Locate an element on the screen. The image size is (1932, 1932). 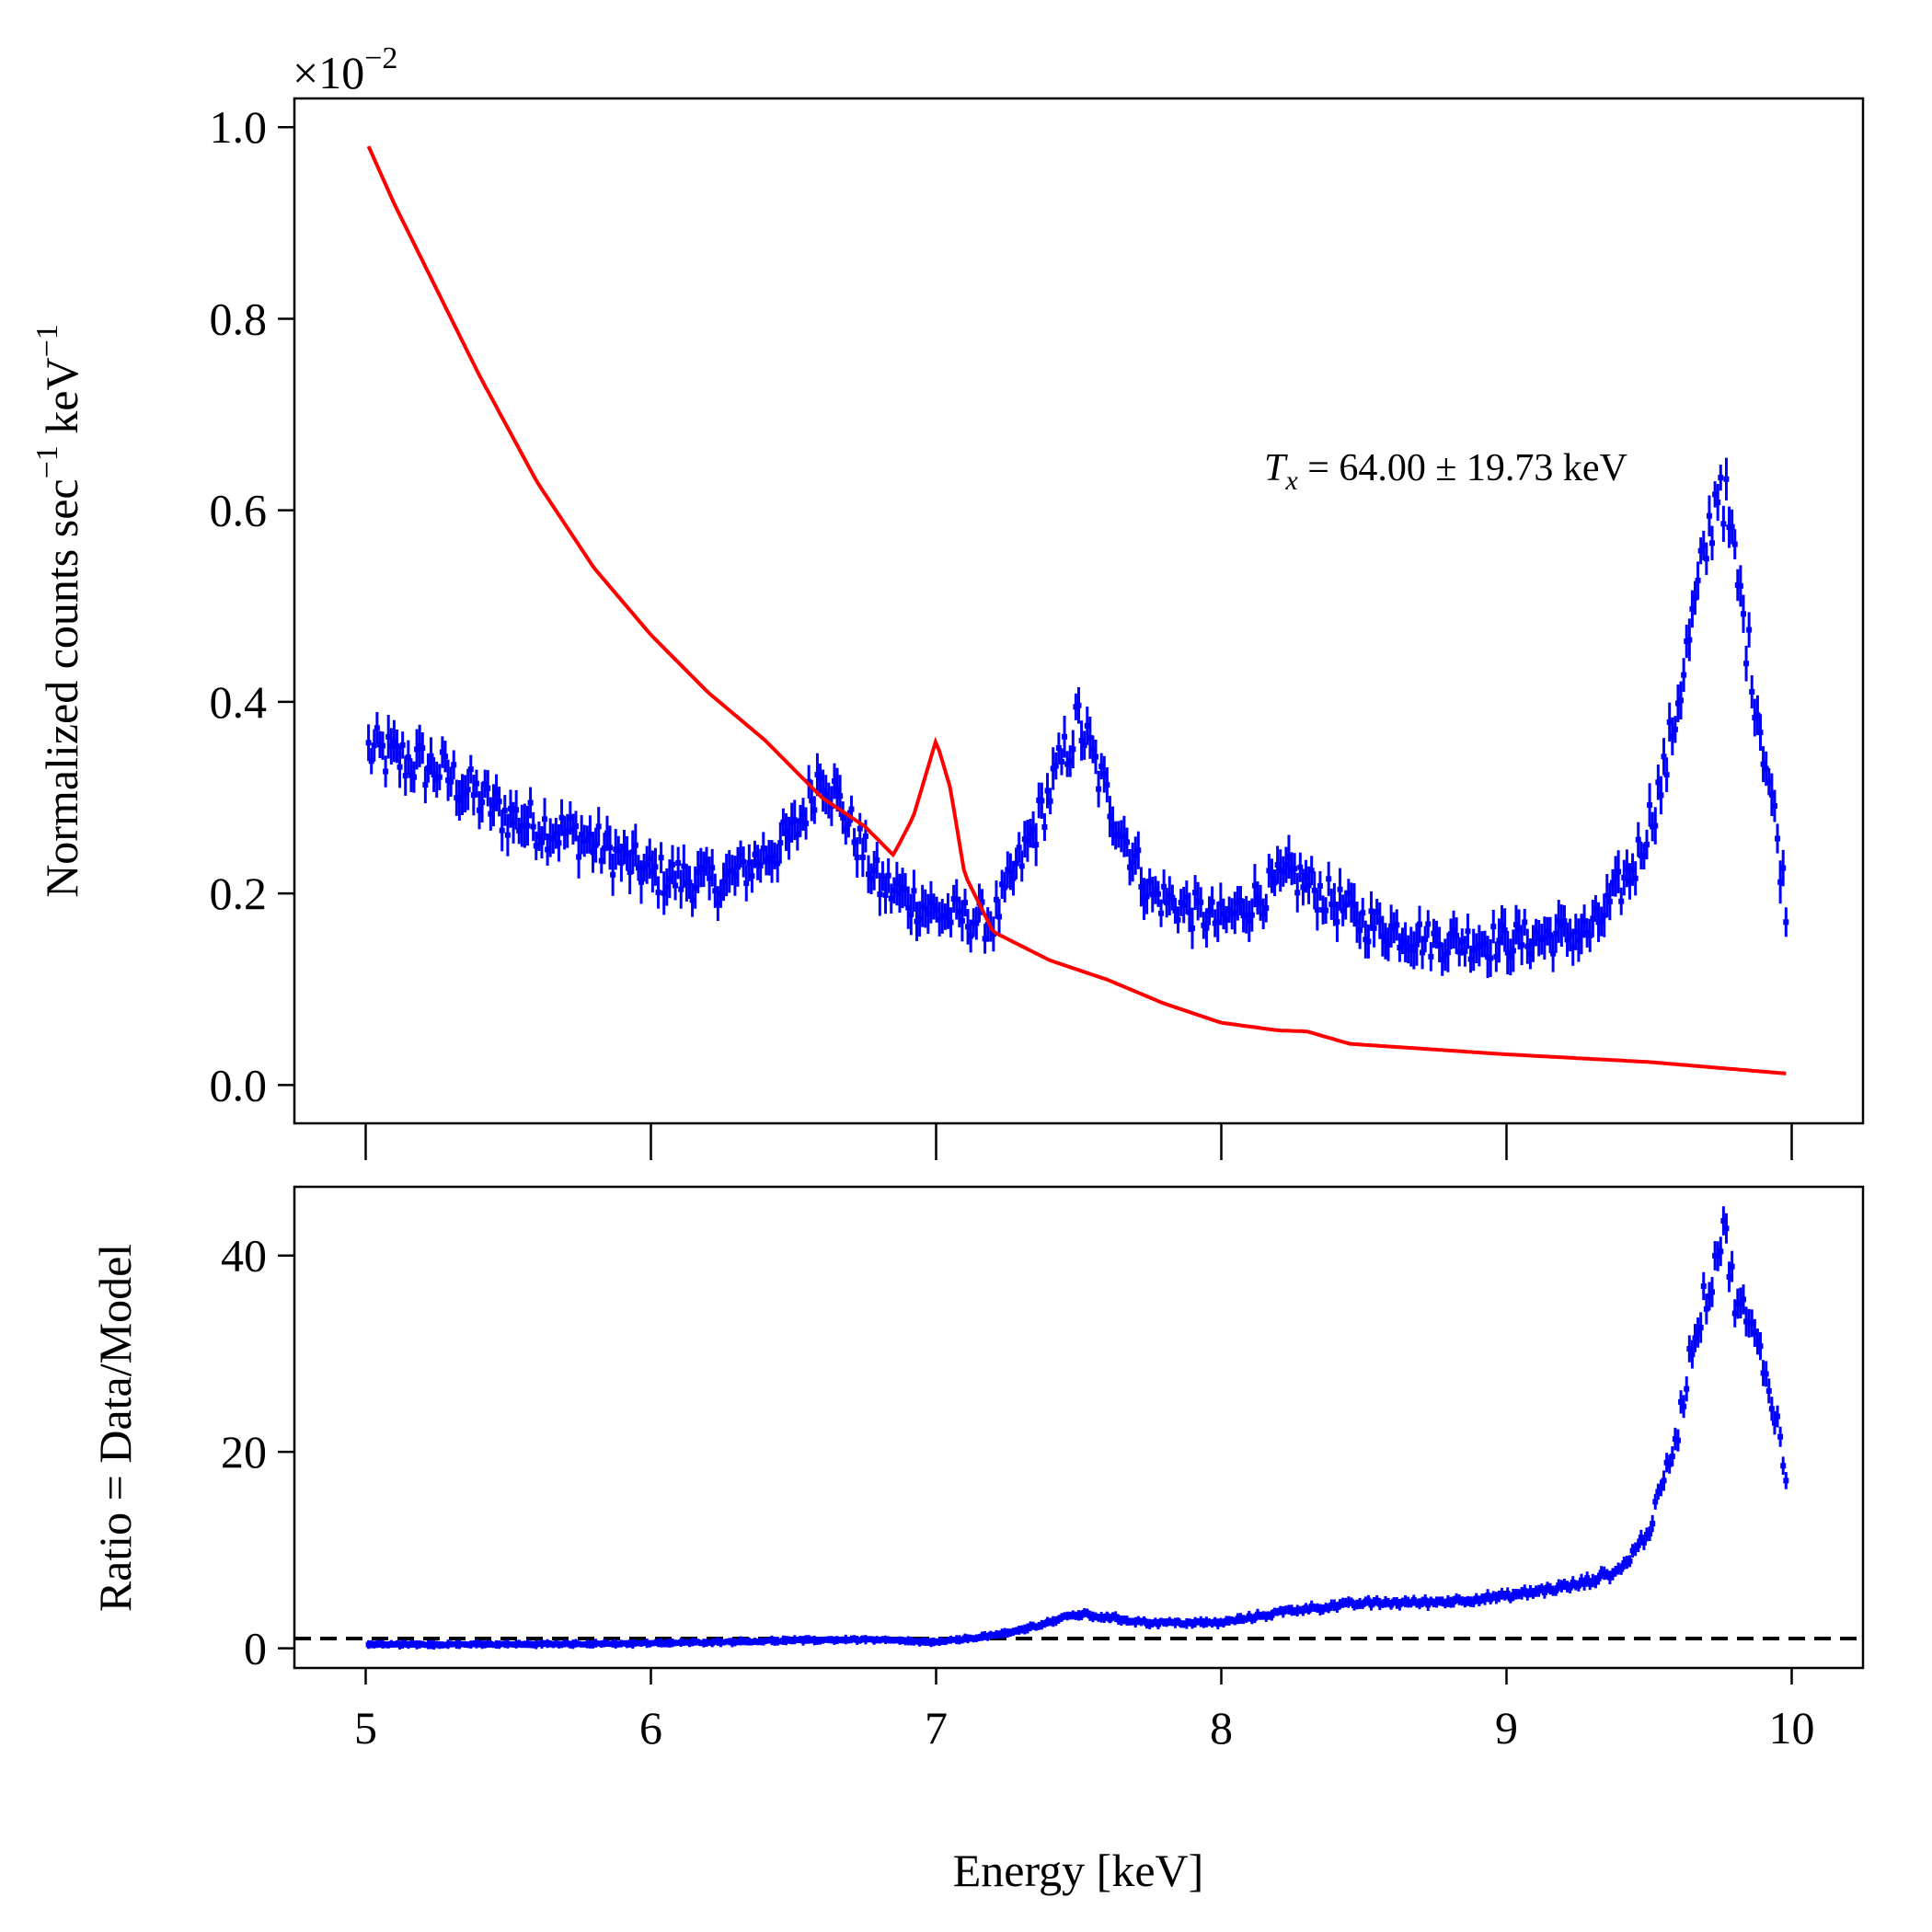
ratio-x-ticks: 5 6 7 8 9 10 is located at coordinates (1084, 1711).